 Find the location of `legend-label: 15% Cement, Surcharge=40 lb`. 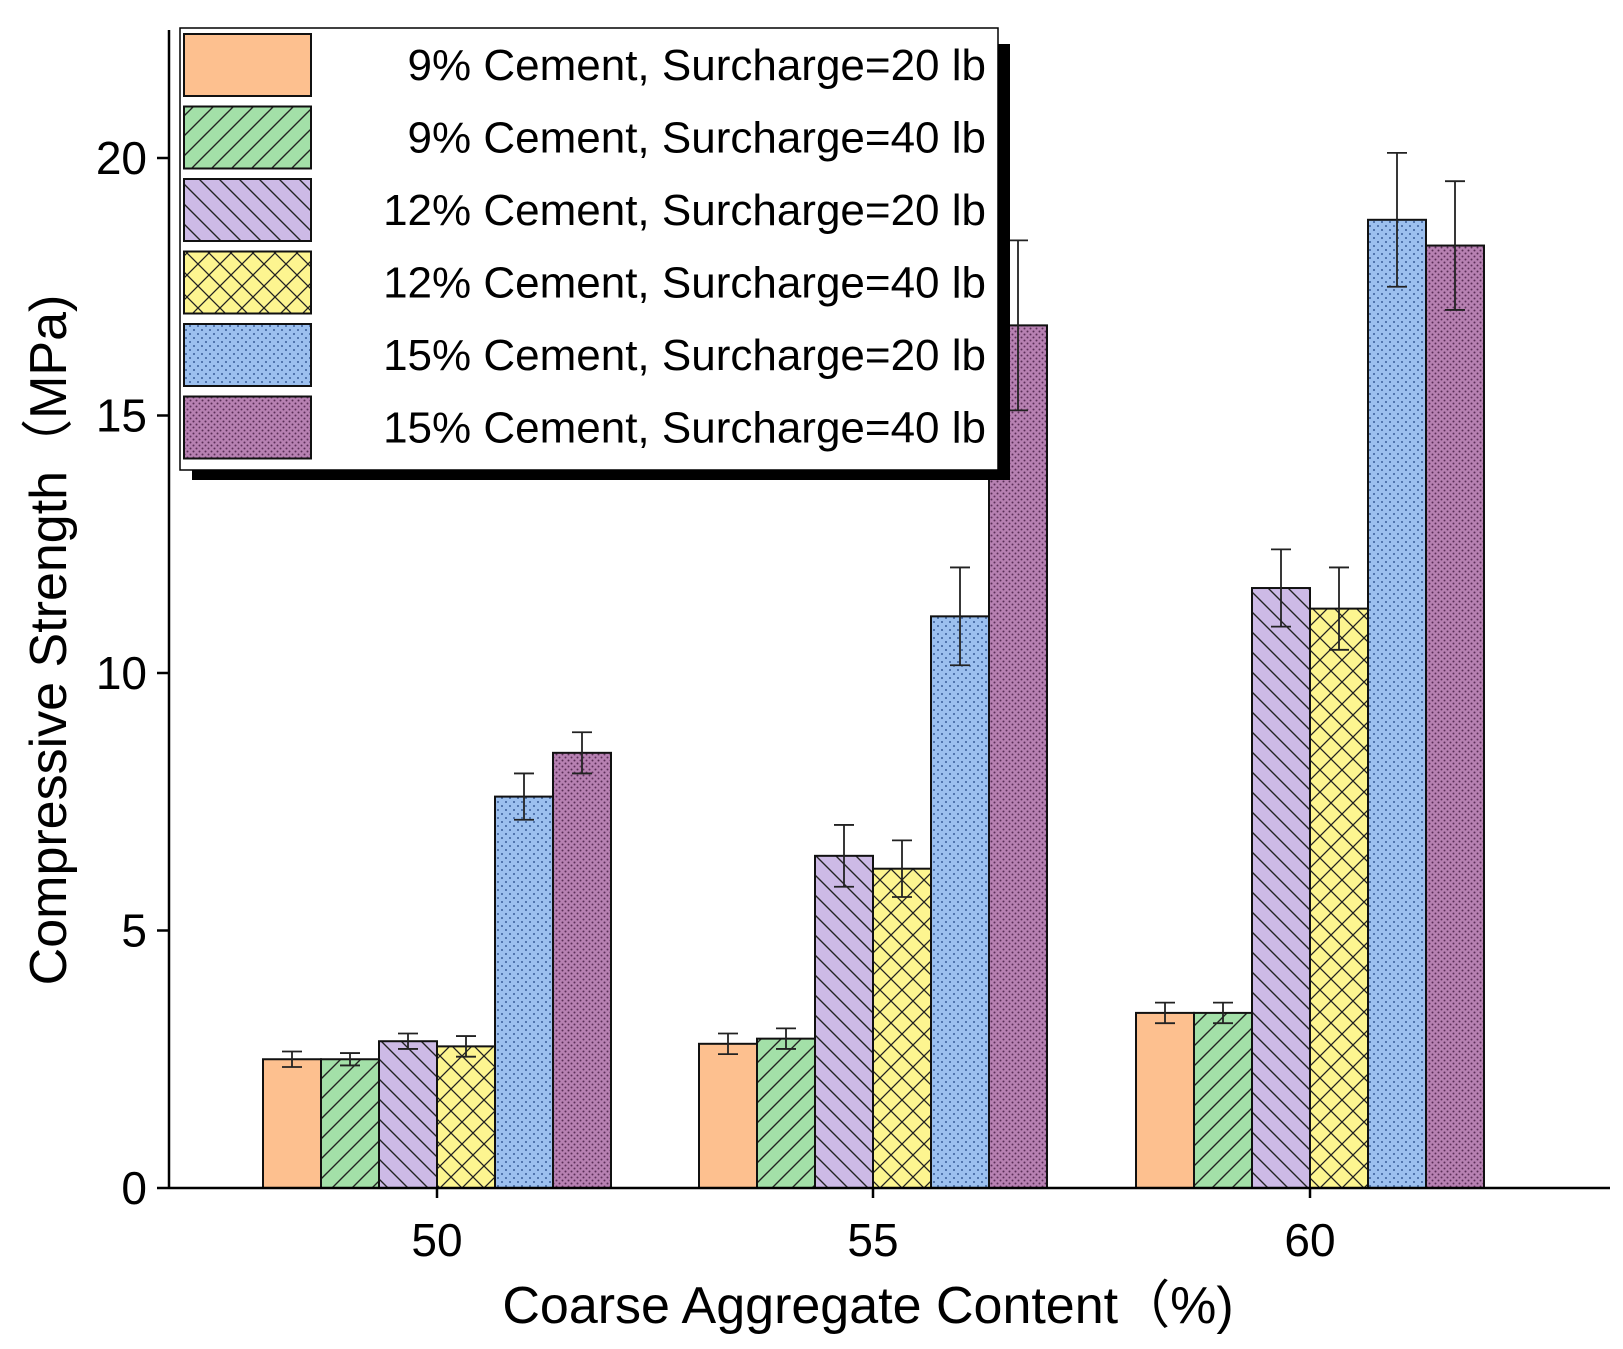

legend-label: 15% Cement, Surcharge=40 lb is located at coordinates (684, 428).